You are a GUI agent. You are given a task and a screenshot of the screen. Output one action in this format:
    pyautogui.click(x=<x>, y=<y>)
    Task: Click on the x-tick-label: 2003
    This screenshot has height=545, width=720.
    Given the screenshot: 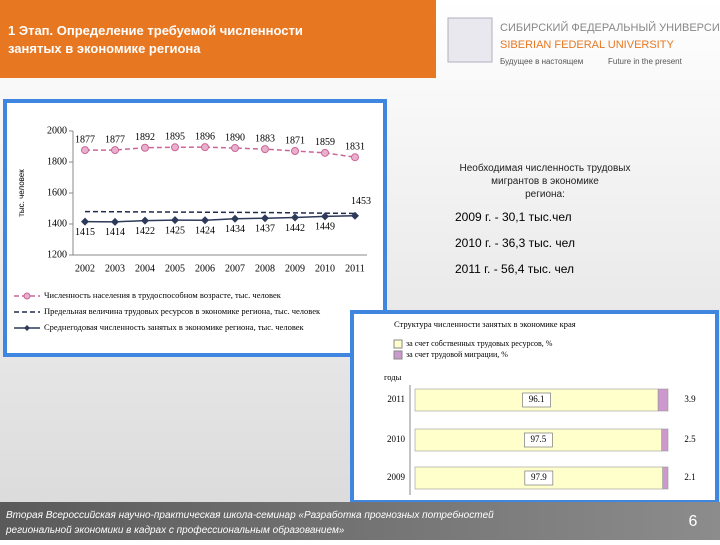 What is the action you would take?
    pyautogui.click(x=115, y=268)
    